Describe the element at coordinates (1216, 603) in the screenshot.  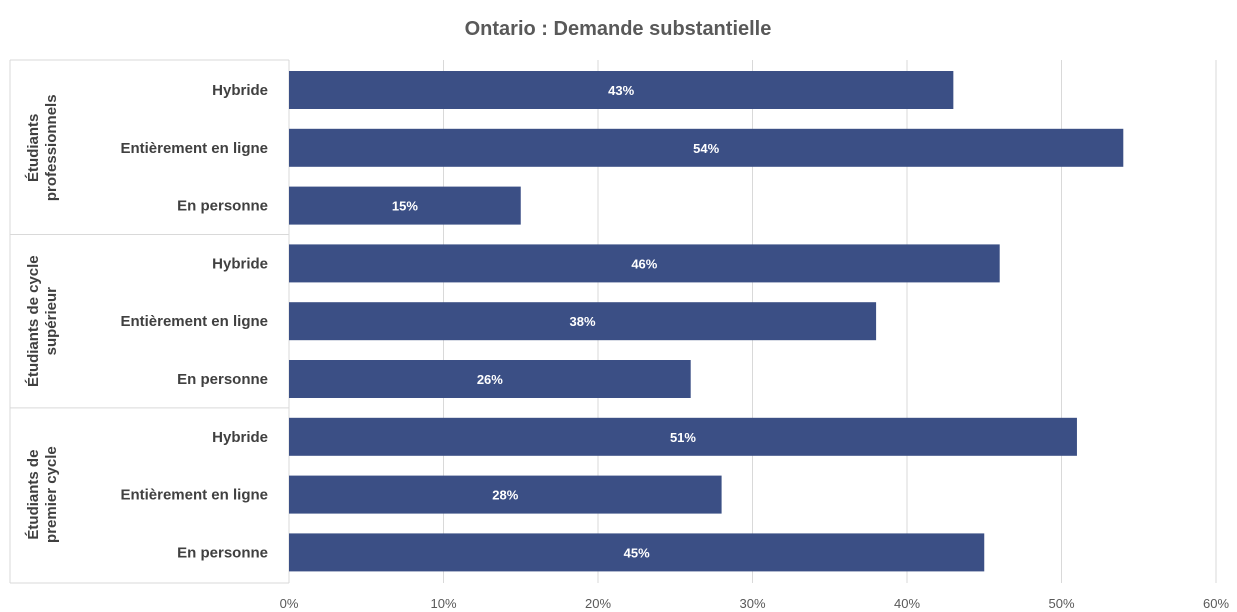
I see `x-tick-label: 60%` at that location.